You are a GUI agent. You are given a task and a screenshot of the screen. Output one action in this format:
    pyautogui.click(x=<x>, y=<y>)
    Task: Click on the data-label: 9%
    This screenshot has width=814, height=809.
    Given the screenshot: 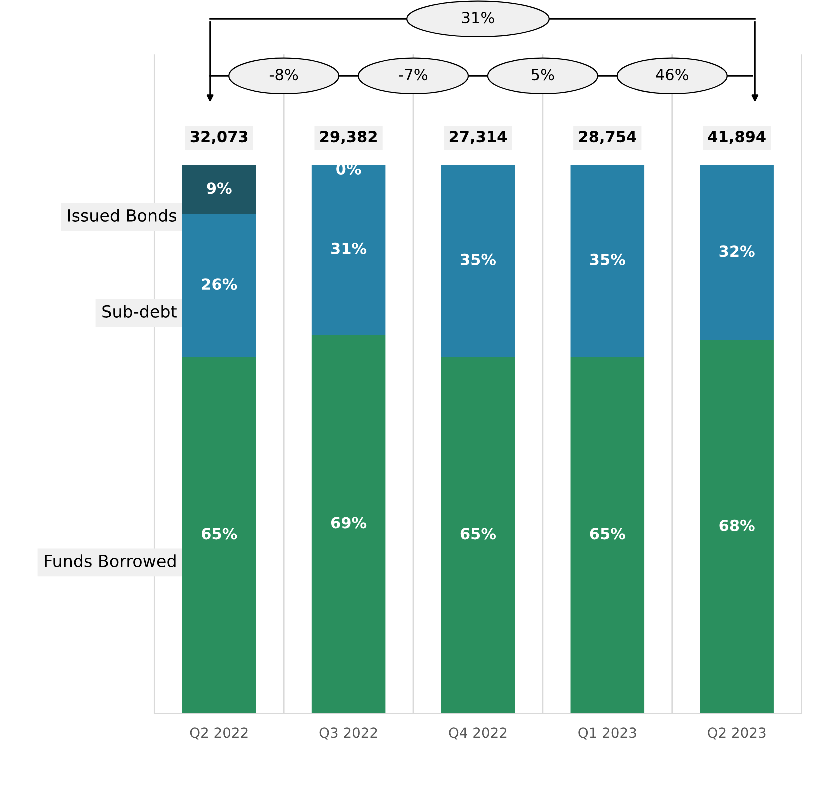 What is the action you would take?
    pyautogui.click(x=219, y=188)
    